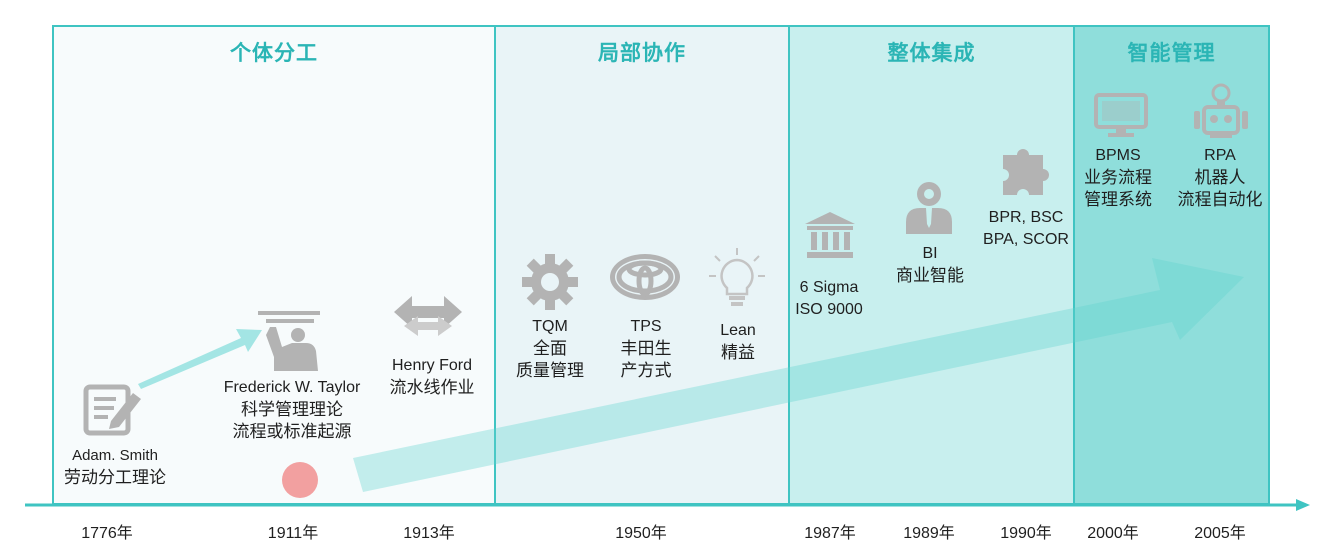  Describe the element at coordinates (1113, 533) in the screenshot. I see `year-label: 2000年` at that location.